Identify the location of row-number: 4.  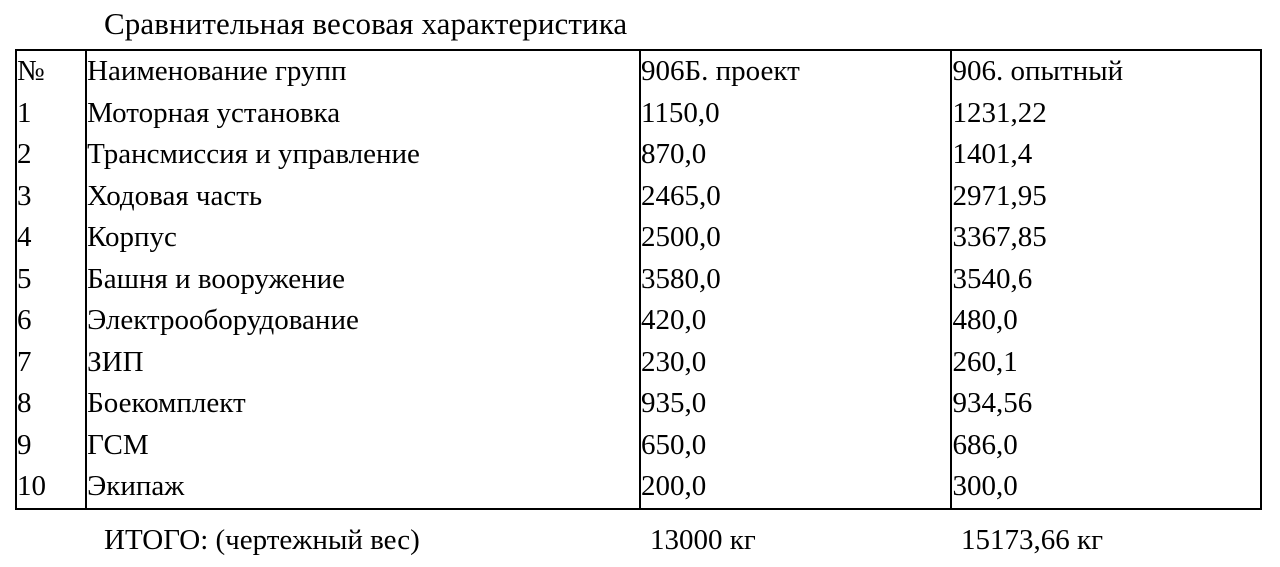
(24, 237).